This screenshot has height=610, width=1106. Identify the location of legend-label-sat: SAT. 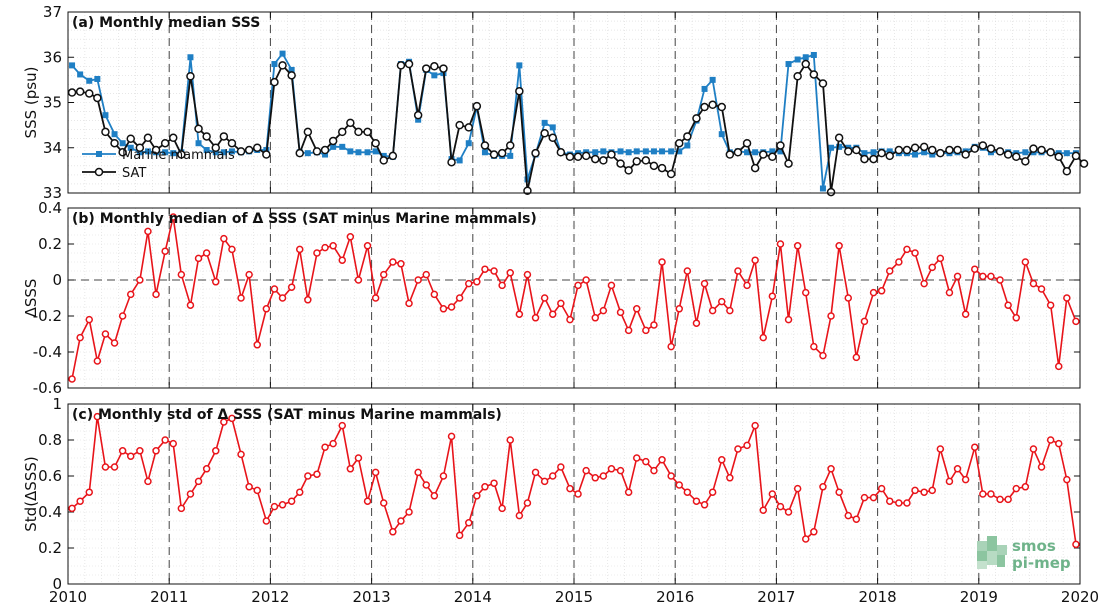
(134, 173).